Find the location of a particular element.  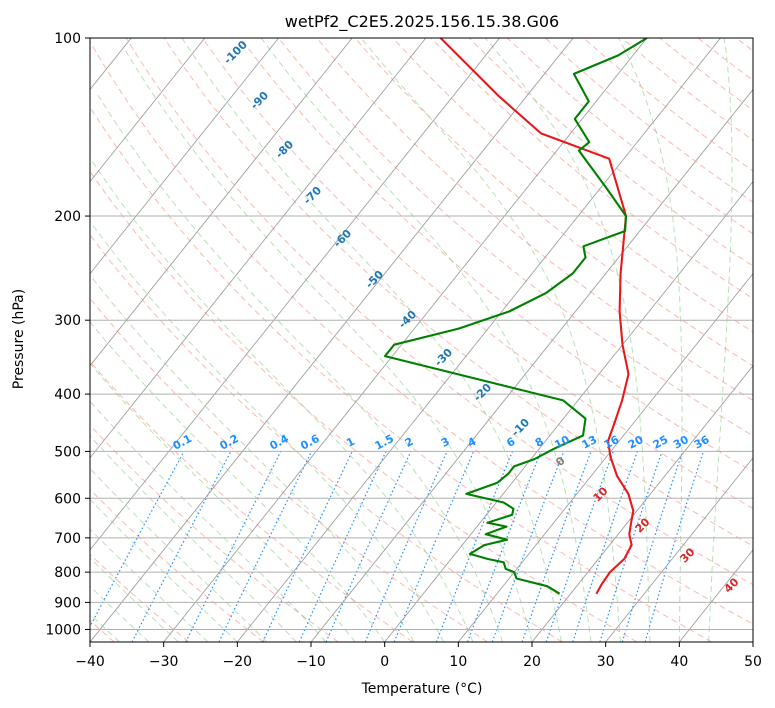

y-tick-label: 100 is located at coordinates (67, 39).